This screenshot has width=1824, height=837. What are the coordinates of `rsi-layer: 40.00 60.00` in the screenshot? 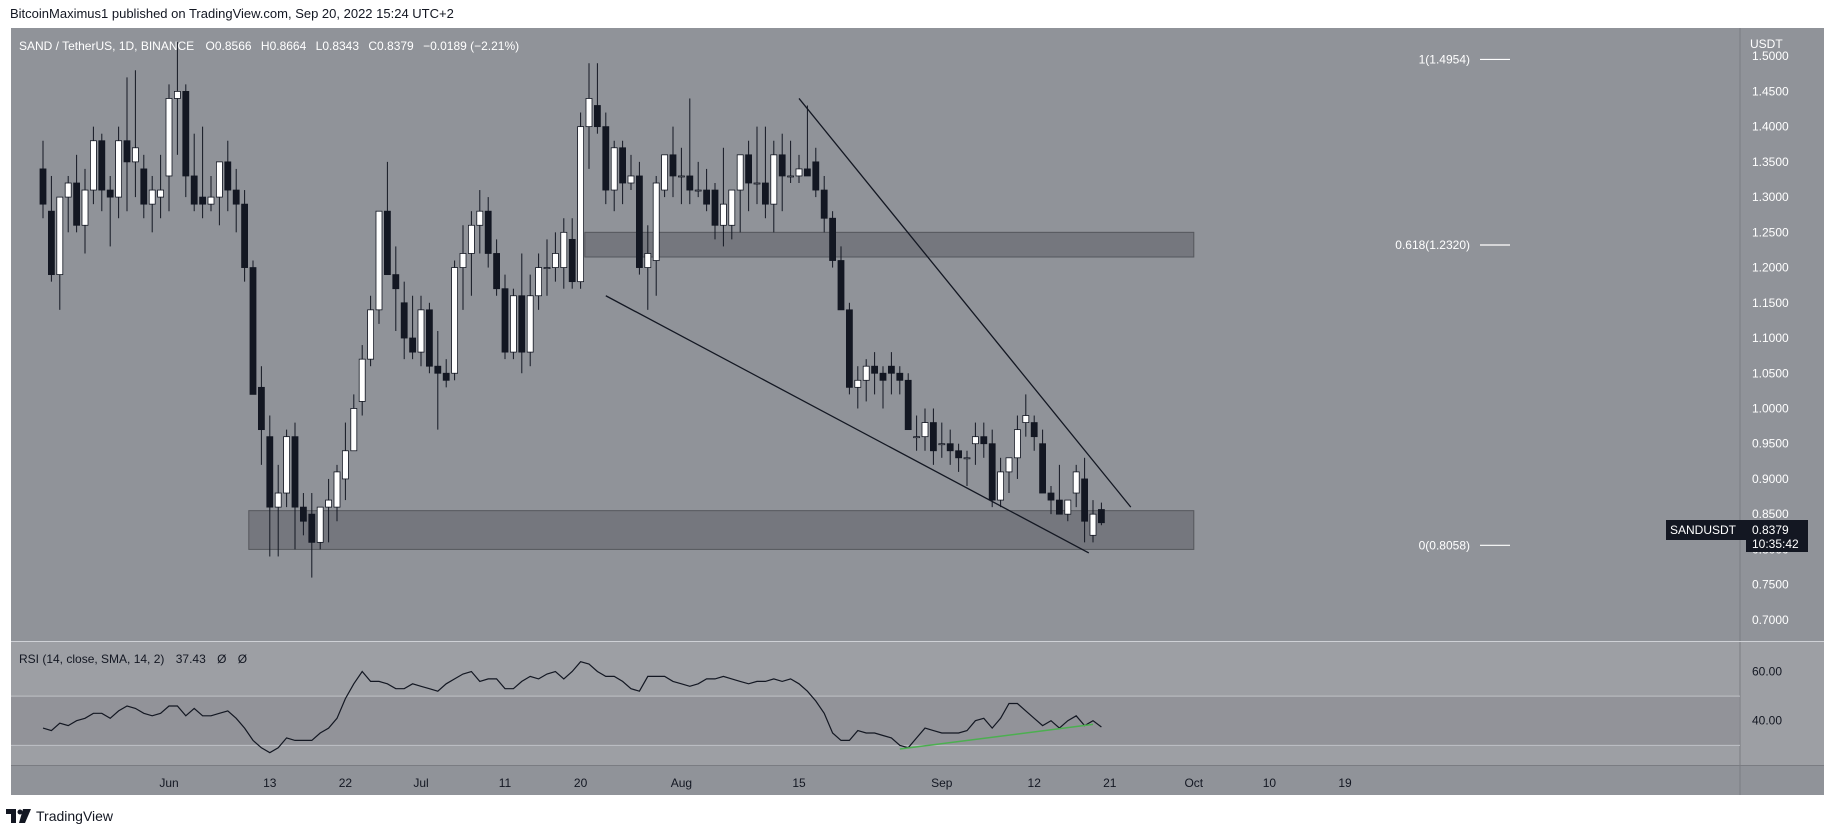 It's located at (896, 707).